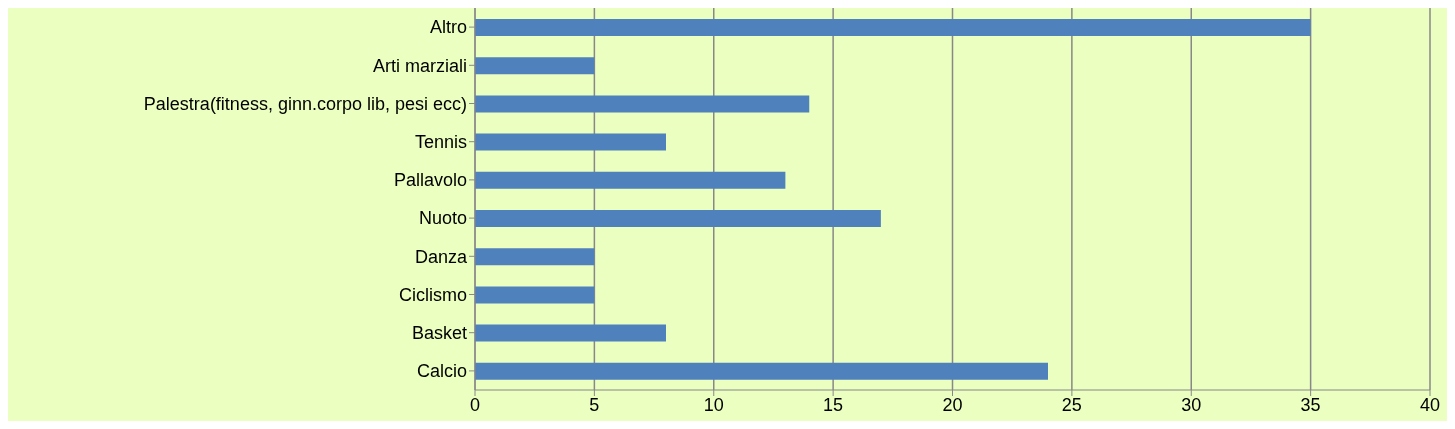 Image resolution: width=1455 pixels, height=429 pixels. Describe the element at coordinates (419, 65) in the screenshot. I see `y-tick-label: Arti marziali` at that location.